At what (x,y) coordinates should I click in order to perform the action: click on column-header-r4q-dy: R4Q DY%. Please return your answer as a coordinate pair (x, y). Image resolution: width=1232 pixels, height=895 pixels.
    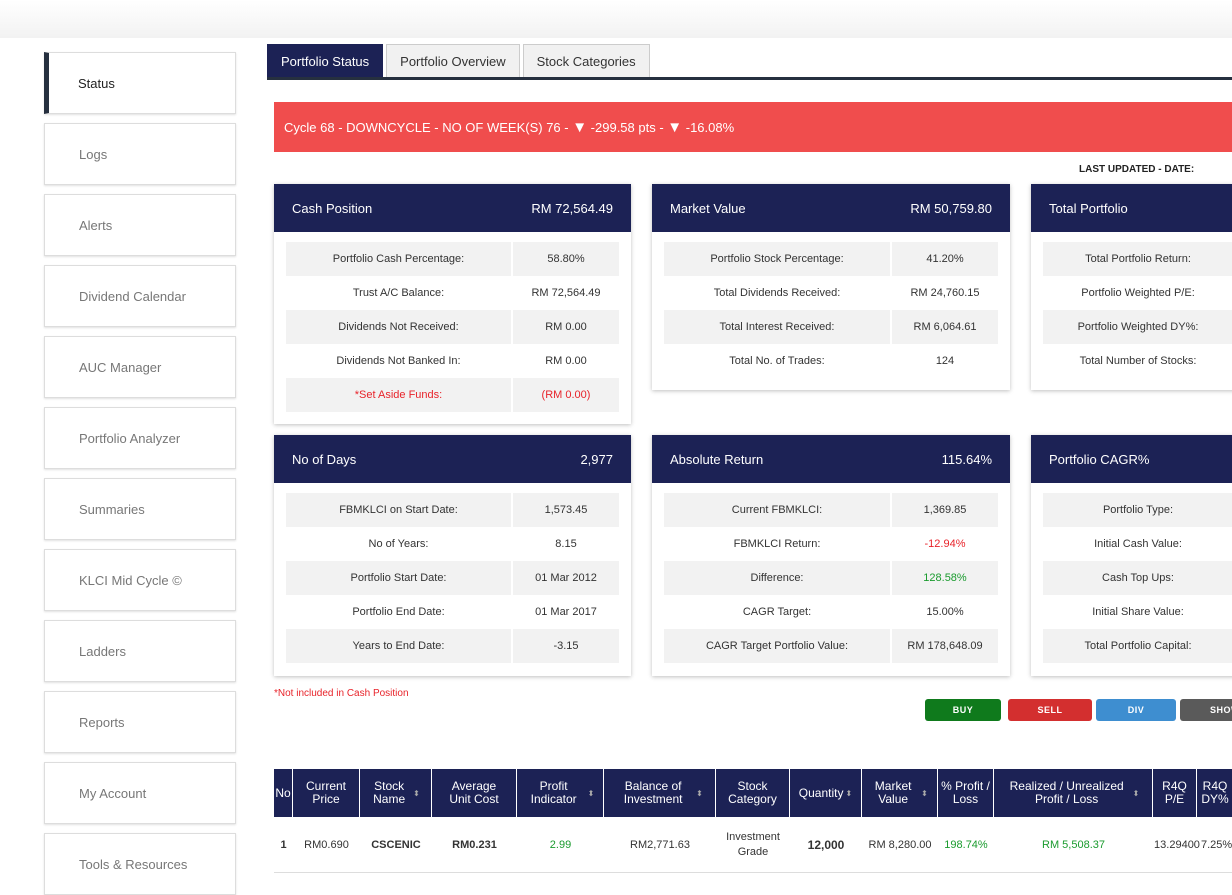
    Looking at the image, I should click on (1215, 792).